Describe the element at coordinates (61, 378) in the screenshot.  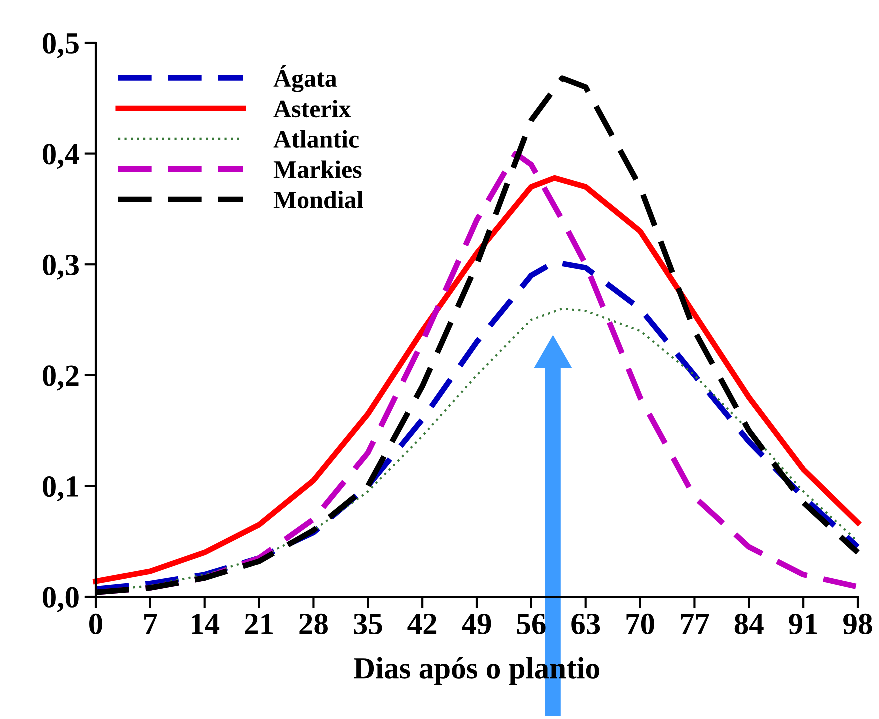
I see `y-tick-label: 0,2` at that location.